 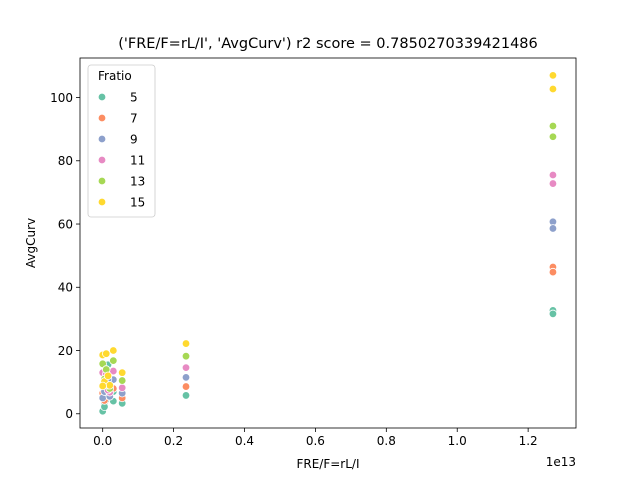 What do you see at coordinates (134, 139) in the screenshot?
I see `legend-label-9: 9` at bounding box center [134, 139].